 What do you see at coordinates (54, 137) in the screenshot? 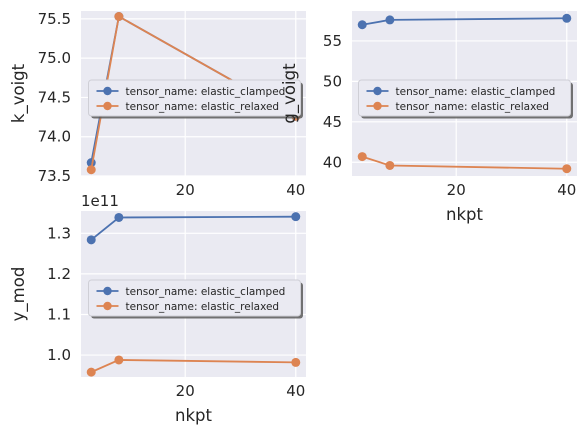
I see `y-tick-label: 74.0` at bounding box center [54, 137].